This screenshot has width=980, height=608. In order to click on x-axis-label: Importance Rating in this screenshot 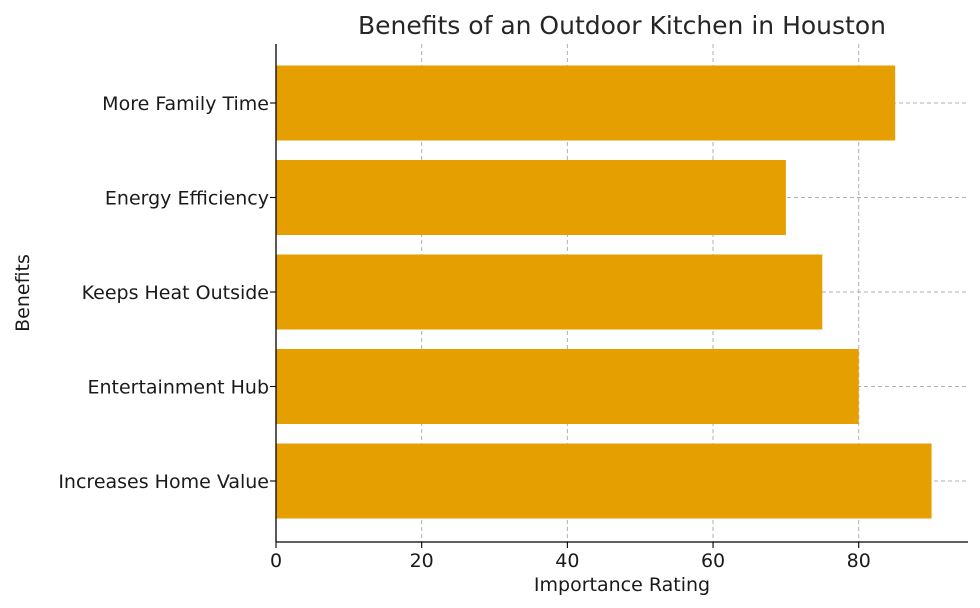, I will do `click(622, 585)`.